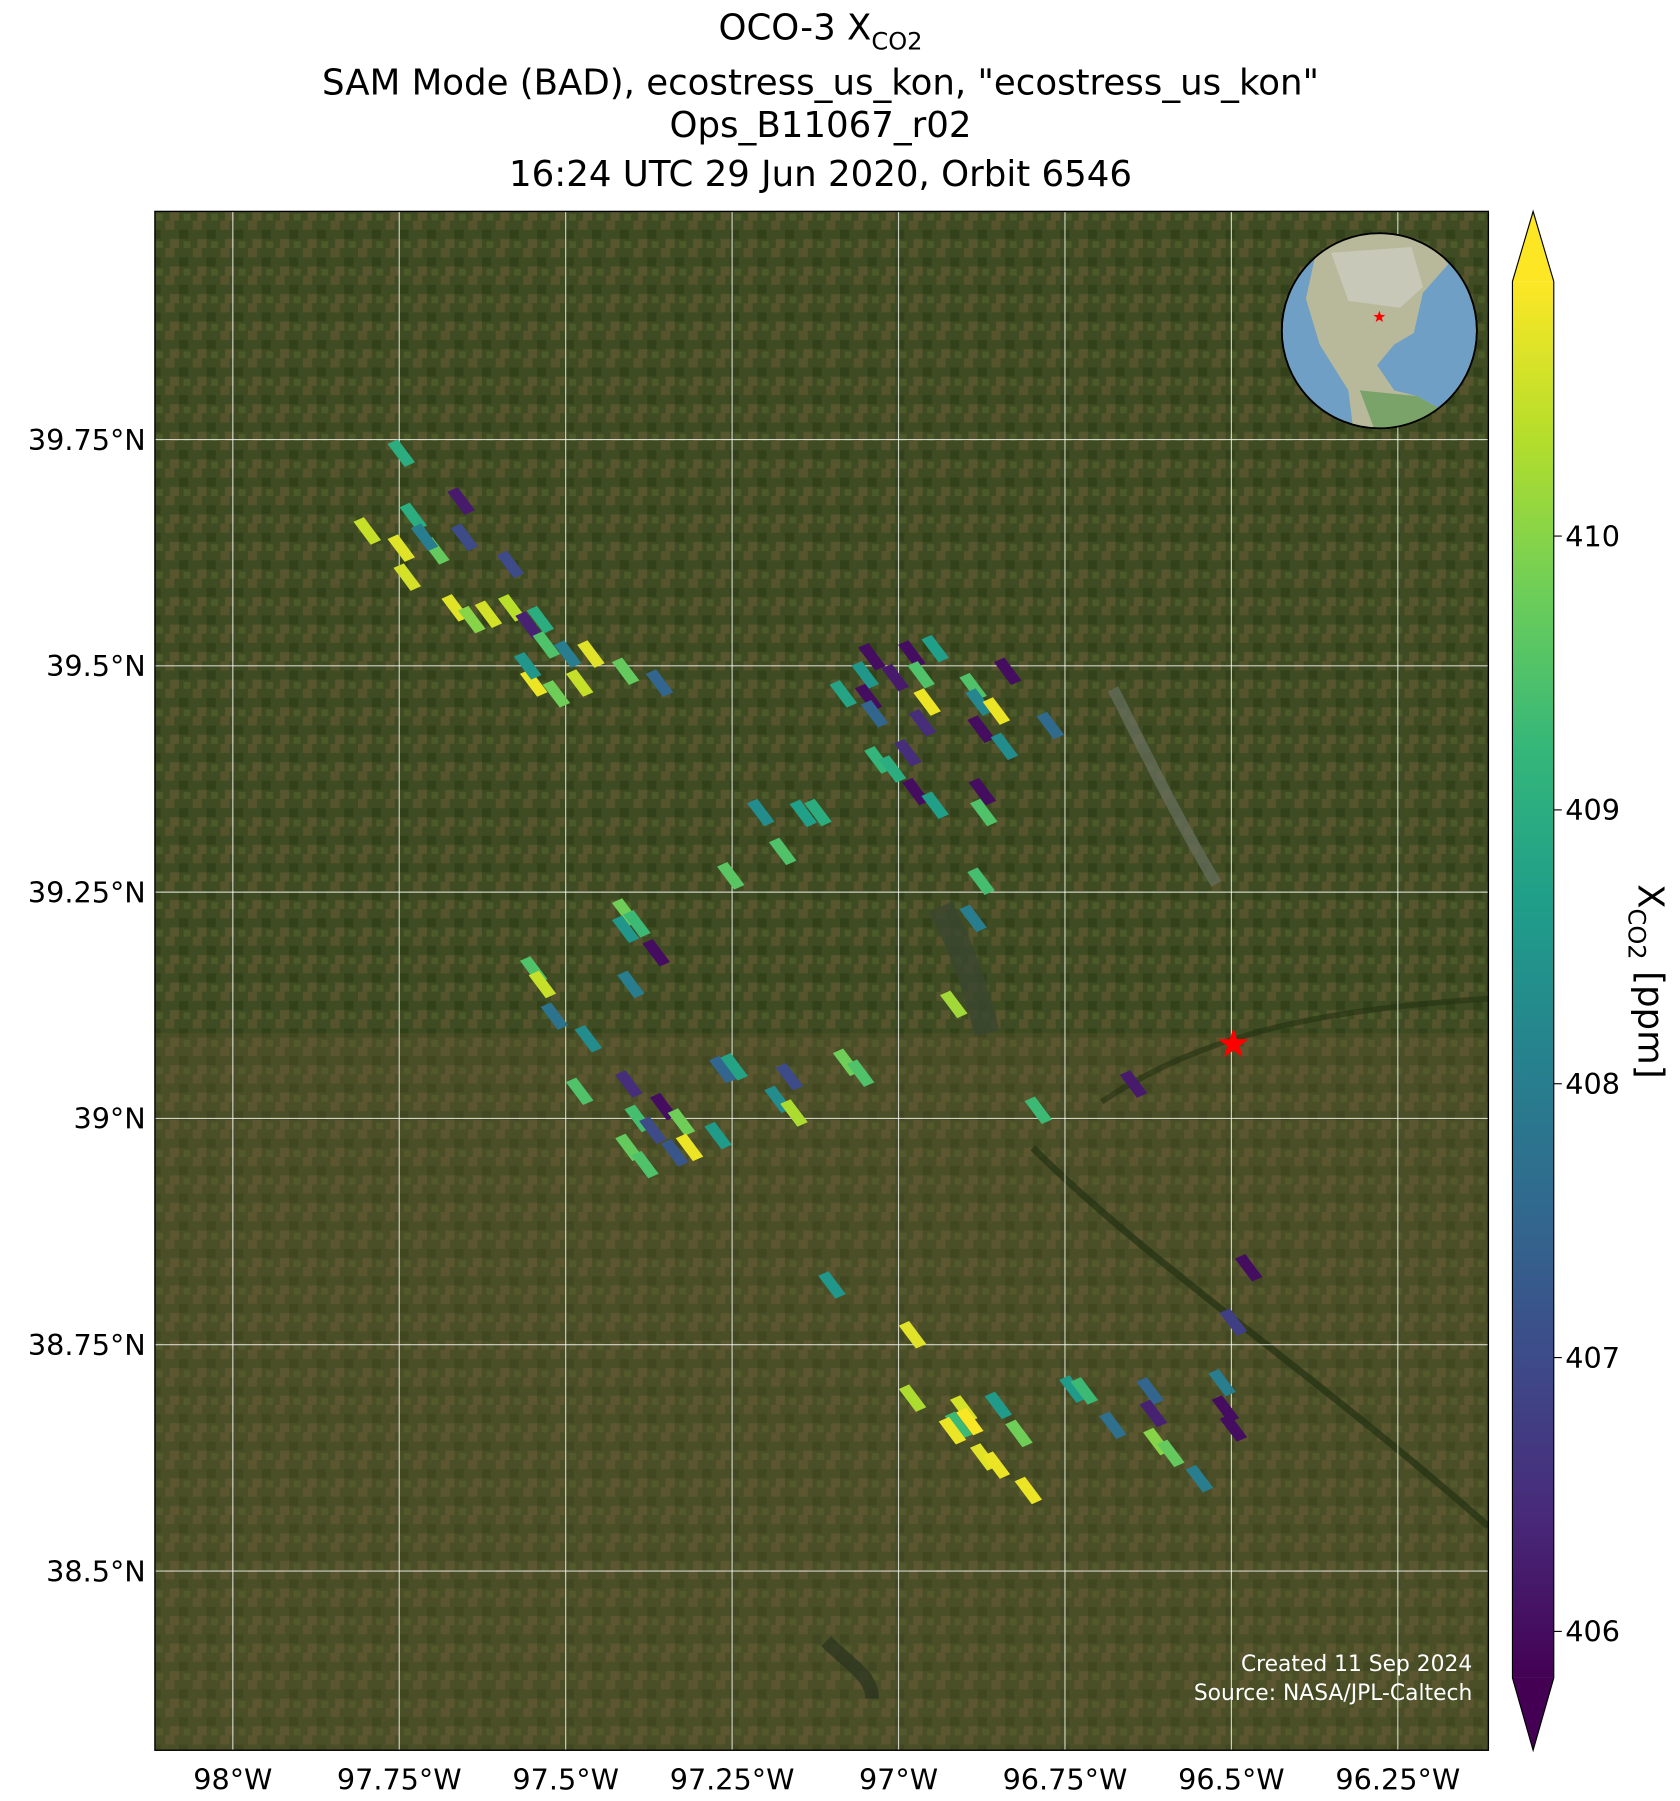 This screenshot has height=1801, width=1680. Describe the element at coordinates (1592, 1632) in the screenshot. I see `colorbar-tick-label: 406` at that location.